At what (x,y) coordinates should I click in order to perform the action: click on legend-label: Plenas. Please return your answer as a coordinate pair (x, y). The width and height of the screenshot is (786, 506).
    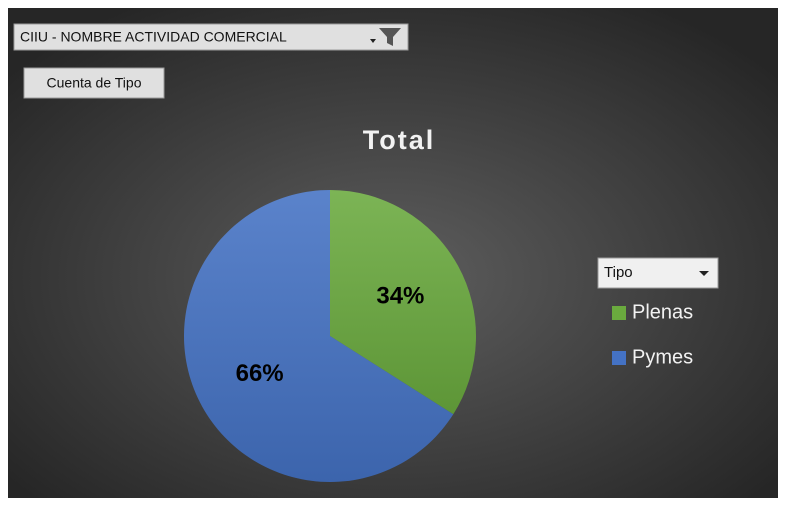
    Looking at the image, I should click on (662, 312).